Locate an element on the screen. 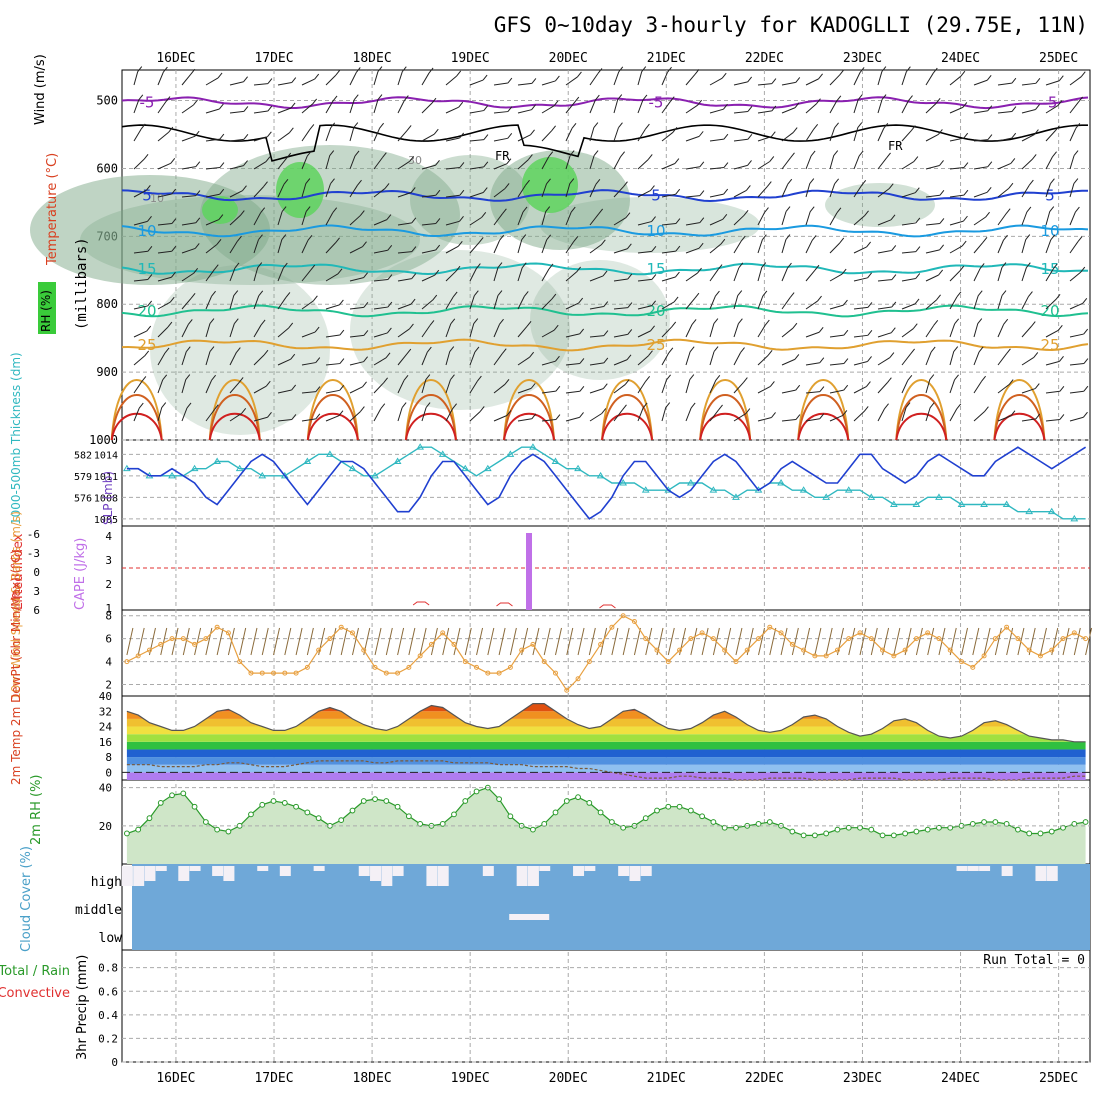  cape-bar is located at coordinates (529, 571).